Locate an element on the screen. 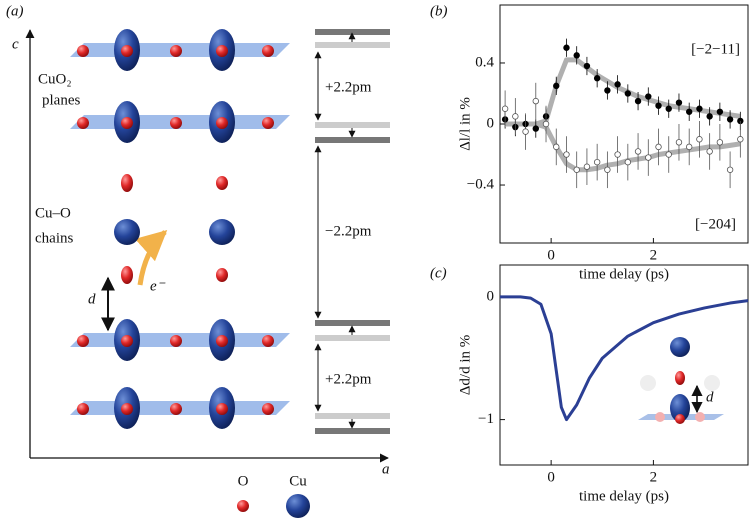 The width and height of the screenshot is (753, 522). spacing-label: +2.2pm is located at coordinates (348, 379).